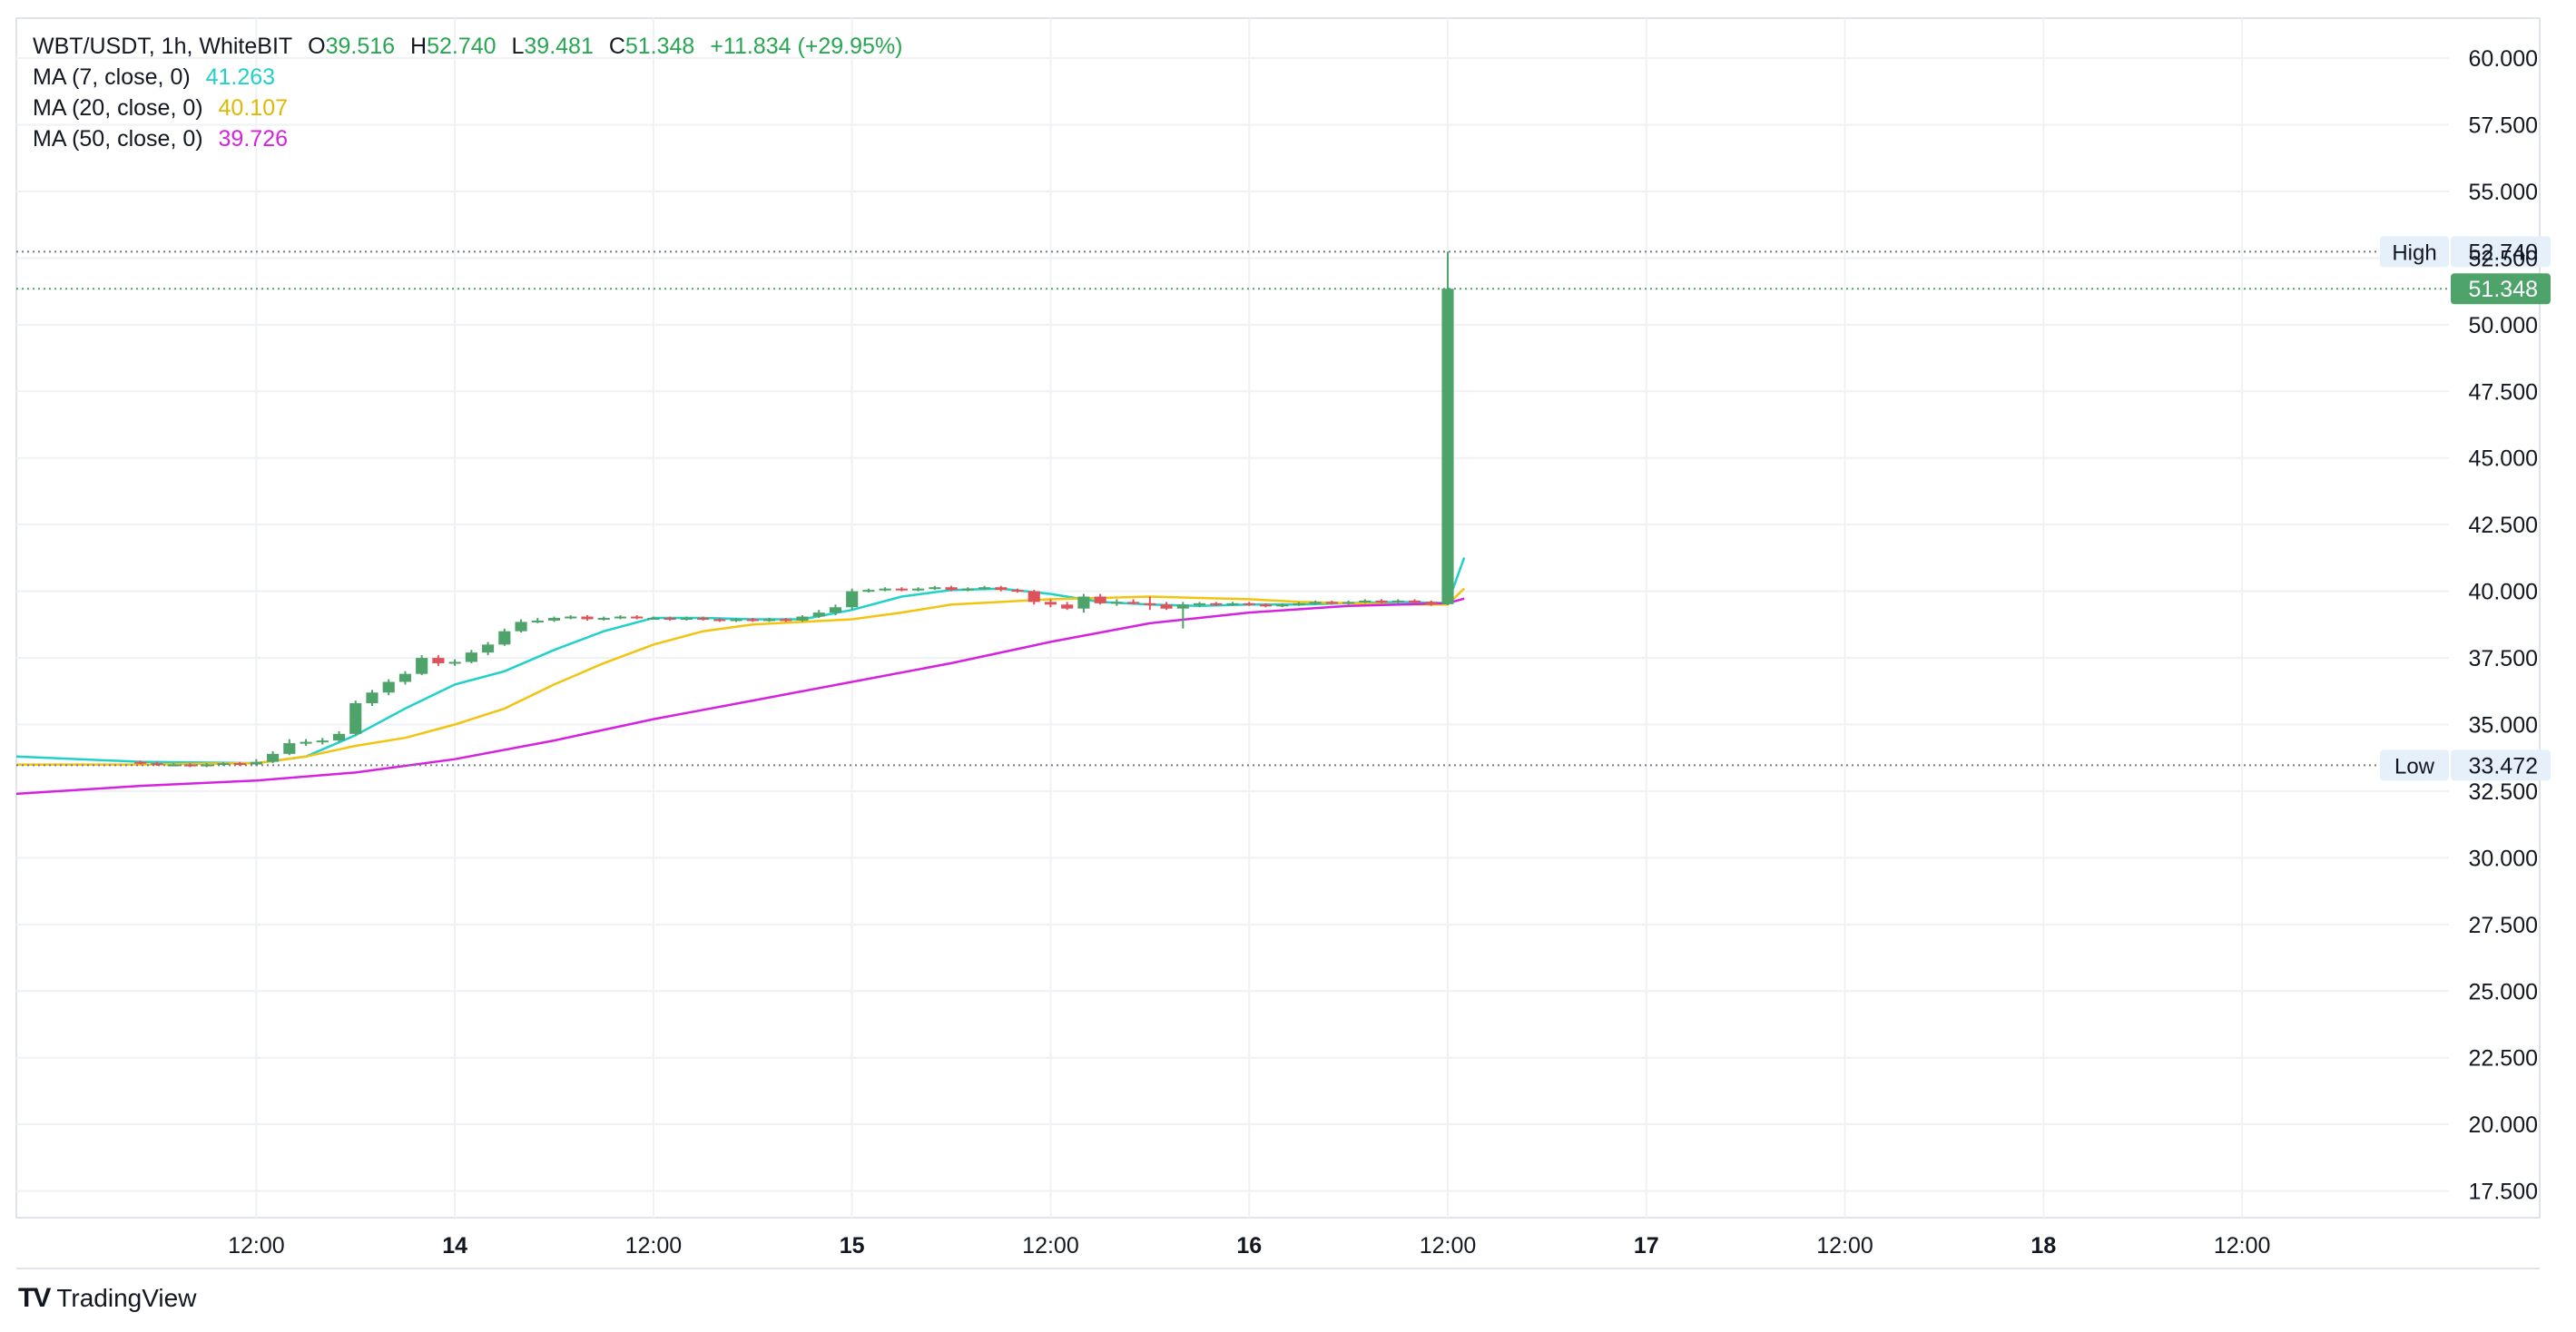 This screenshot has height=1332, width=2576. What do you see at coordinates (107, 1298) in the screenshot?
I see `tradingview-branding: TV TradingView` at bounding box center [107, 1298].